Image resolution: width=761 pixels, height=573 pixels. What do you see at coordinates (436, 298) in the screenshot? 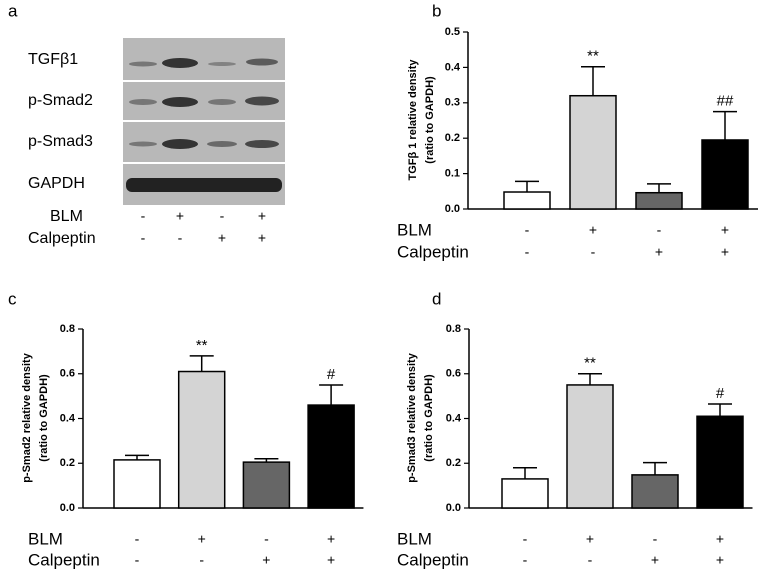
I see `panel-label: d` at bounding box center [436, 298].